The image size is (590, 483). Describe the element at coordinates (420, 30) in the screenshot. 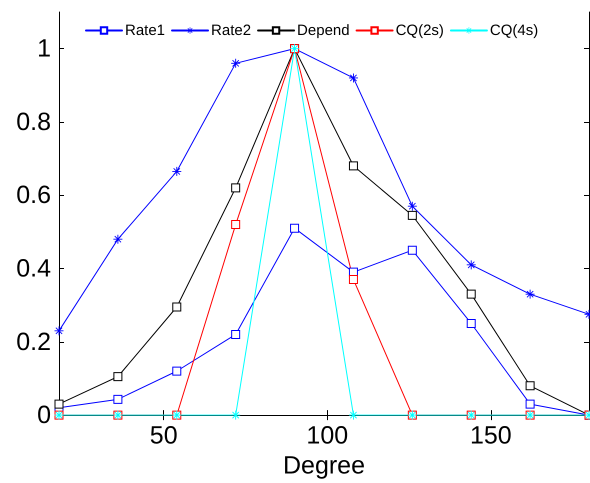

I see `legend-label: CQ(2s)` at that location.